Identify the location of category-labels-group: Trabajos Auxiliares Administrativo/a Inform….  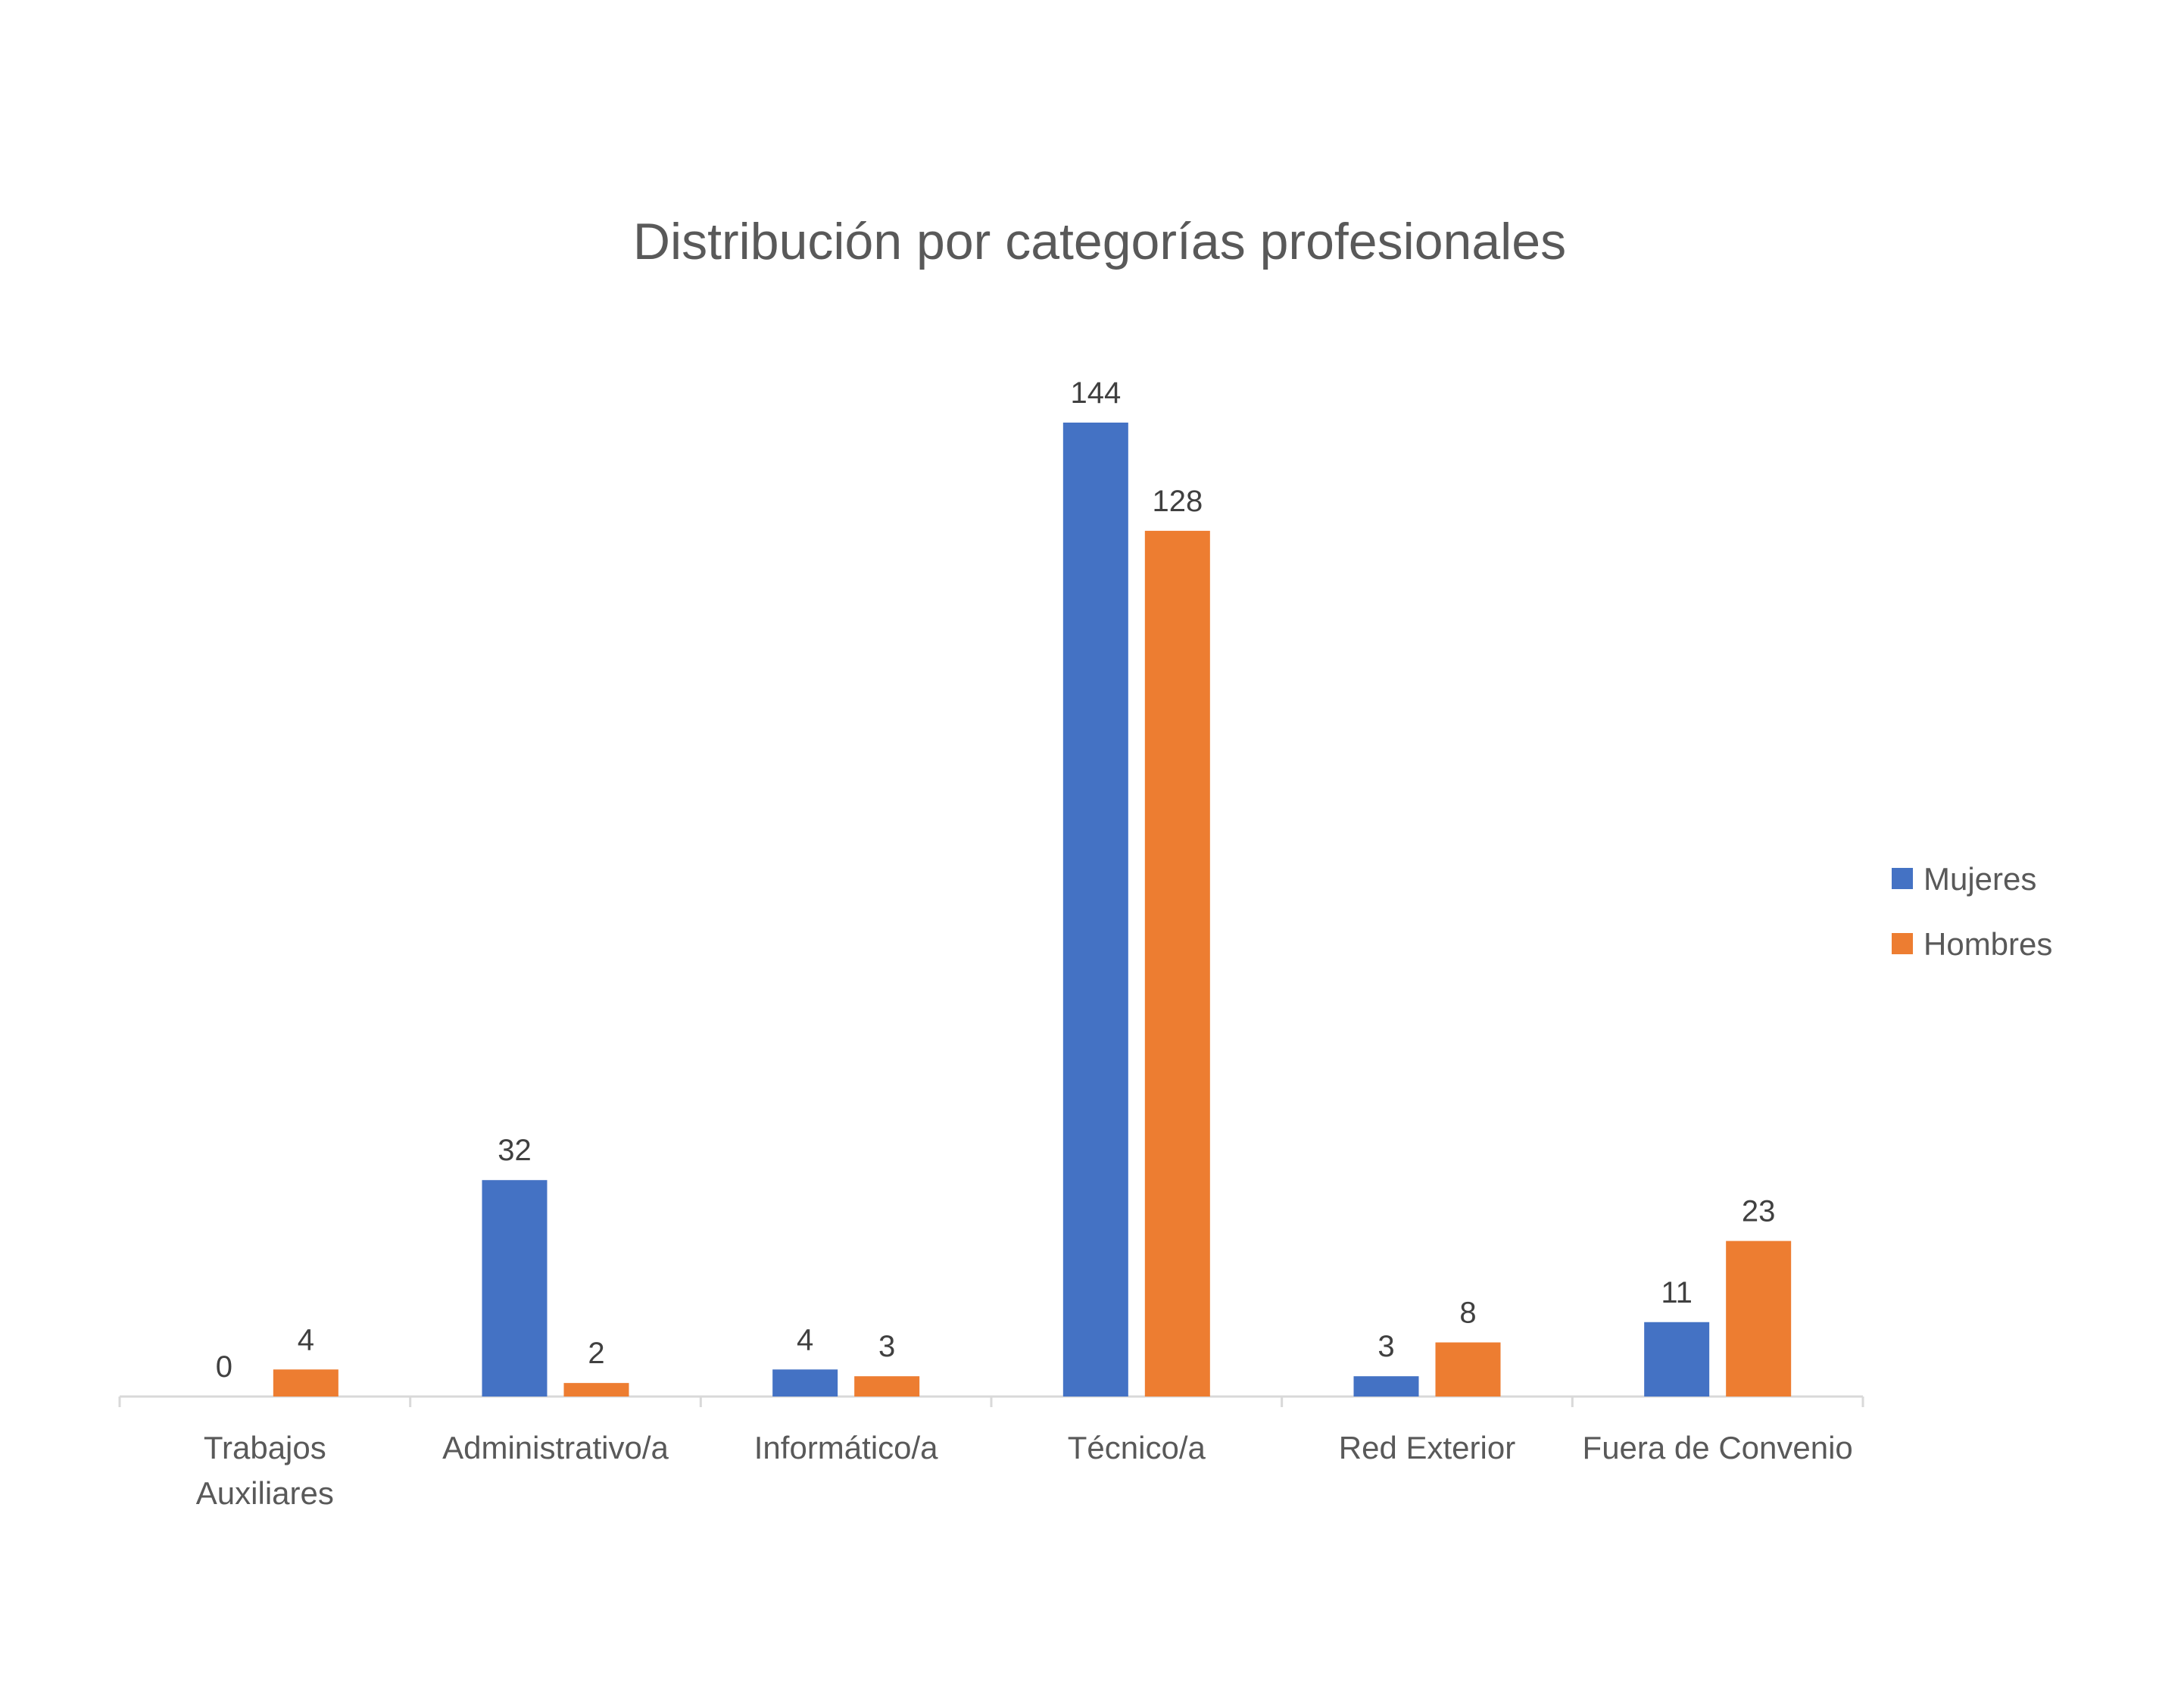
(1024, 1470).